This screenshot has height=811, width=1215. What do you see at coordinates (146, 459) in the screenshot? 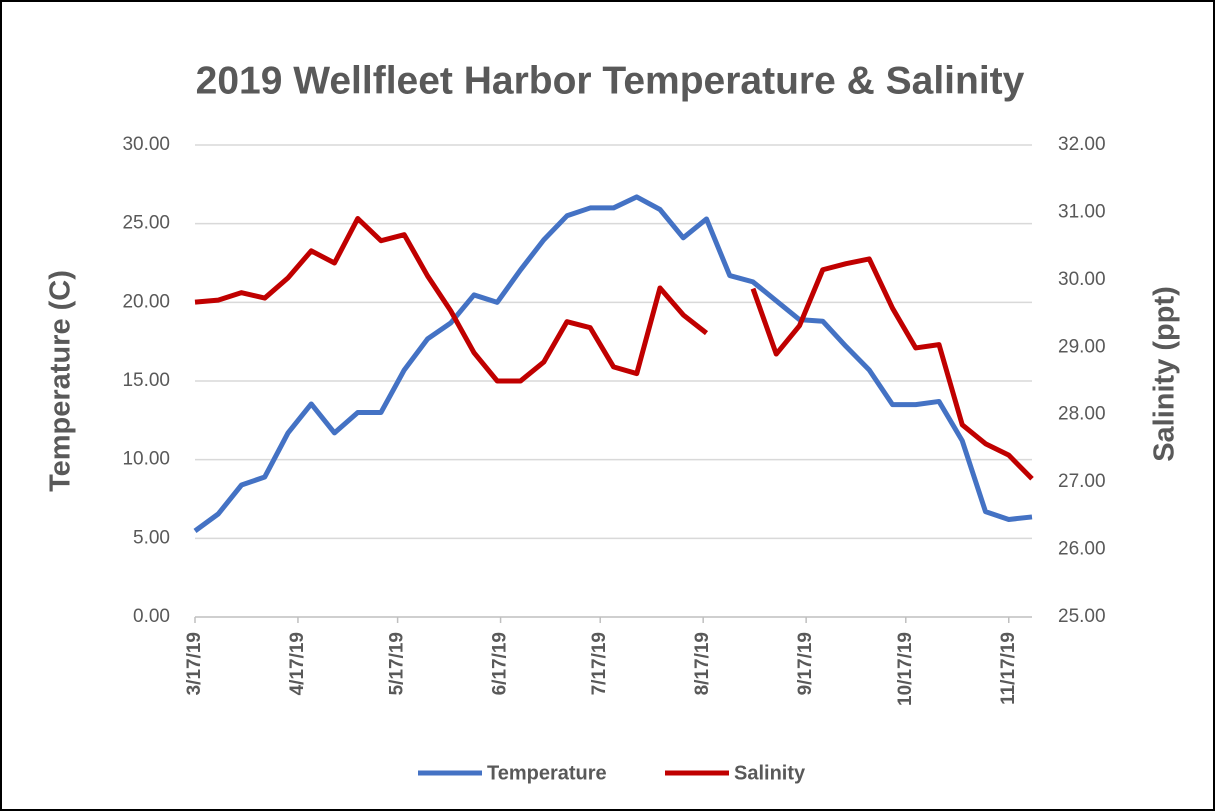
I see `y-tick-label: 10.00` at bounding box center [146, 459].